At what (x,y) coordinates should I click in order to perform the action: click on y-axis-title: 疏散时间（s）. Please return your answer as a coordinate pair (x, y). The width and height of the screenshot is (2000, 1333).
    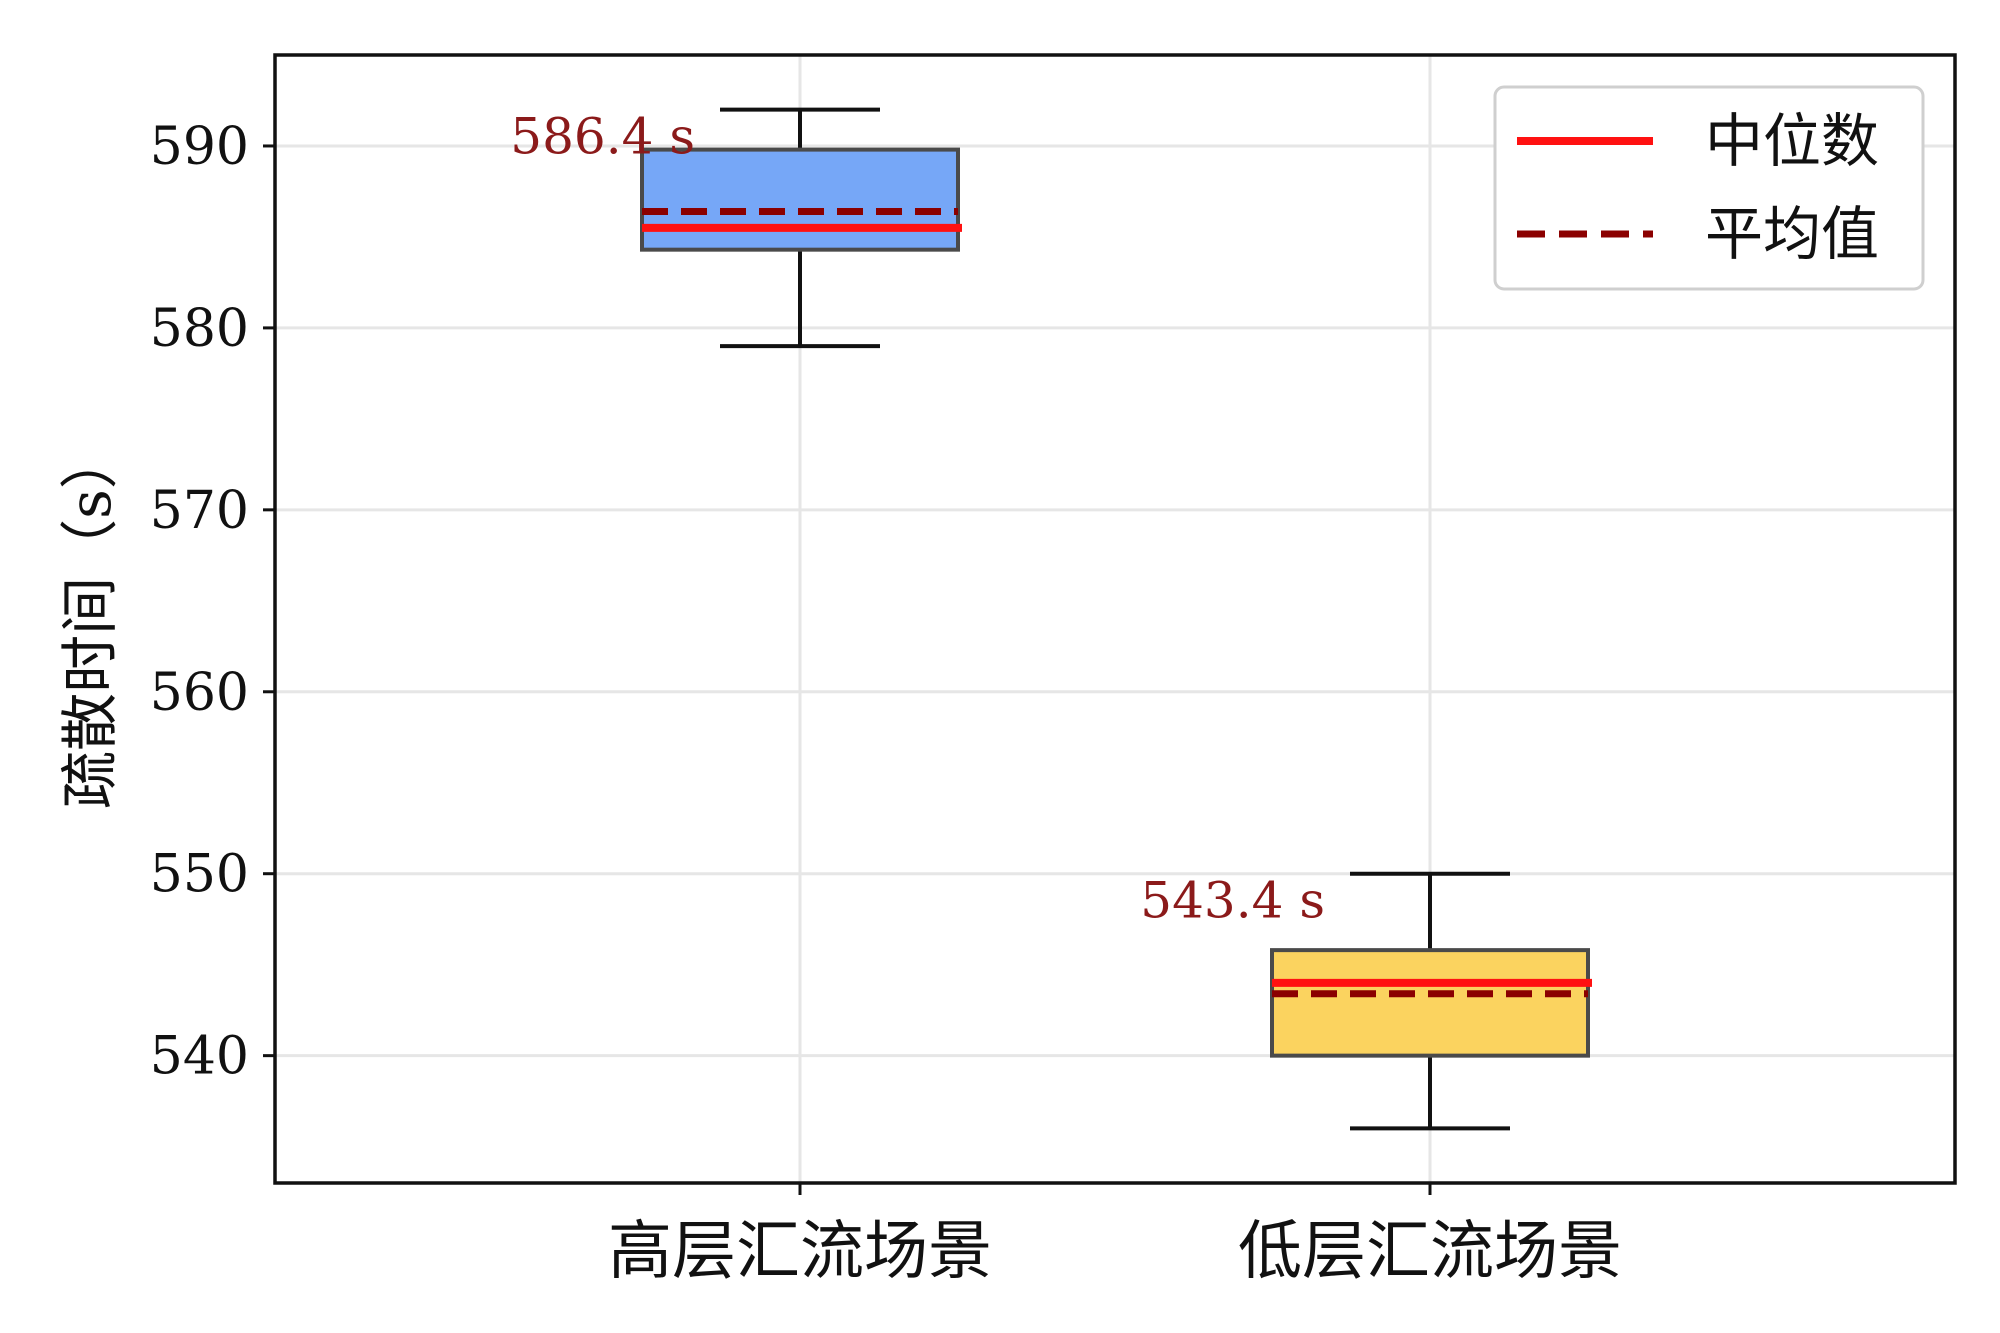
    Looking at the image, I should click on (90, 620).